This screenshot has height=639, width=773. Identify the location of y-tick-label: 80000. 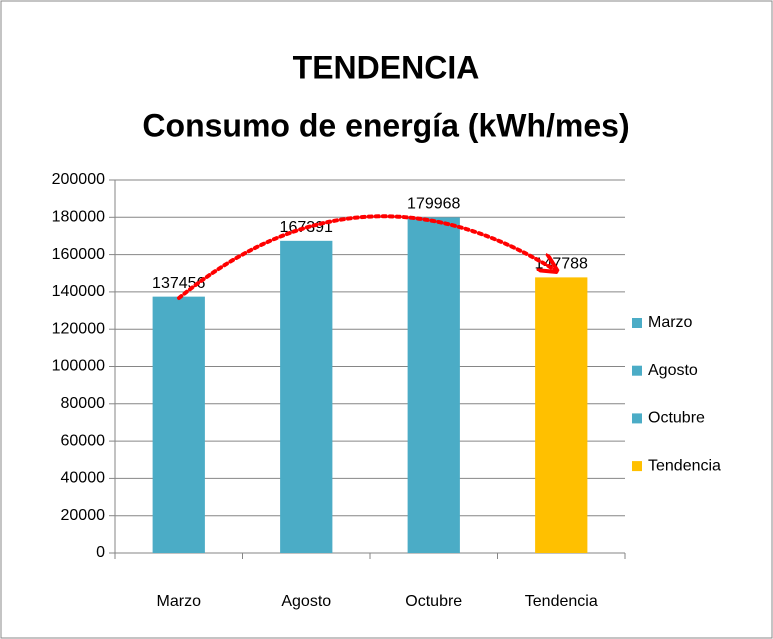
(83, 403).